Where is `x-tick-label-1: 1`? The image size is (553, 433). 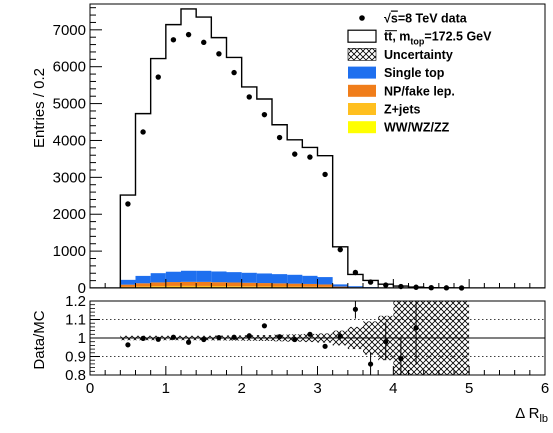 x-tick-label-1: 1 is located at coordinates (166, 388).